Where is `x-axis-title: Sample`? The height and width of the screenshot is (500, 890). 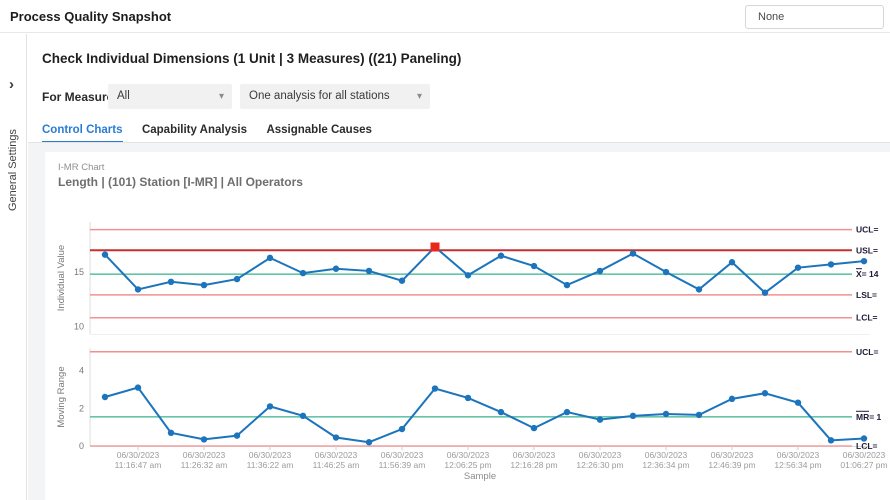 x-axis-title: Sample is located at coordinates (480, 476).